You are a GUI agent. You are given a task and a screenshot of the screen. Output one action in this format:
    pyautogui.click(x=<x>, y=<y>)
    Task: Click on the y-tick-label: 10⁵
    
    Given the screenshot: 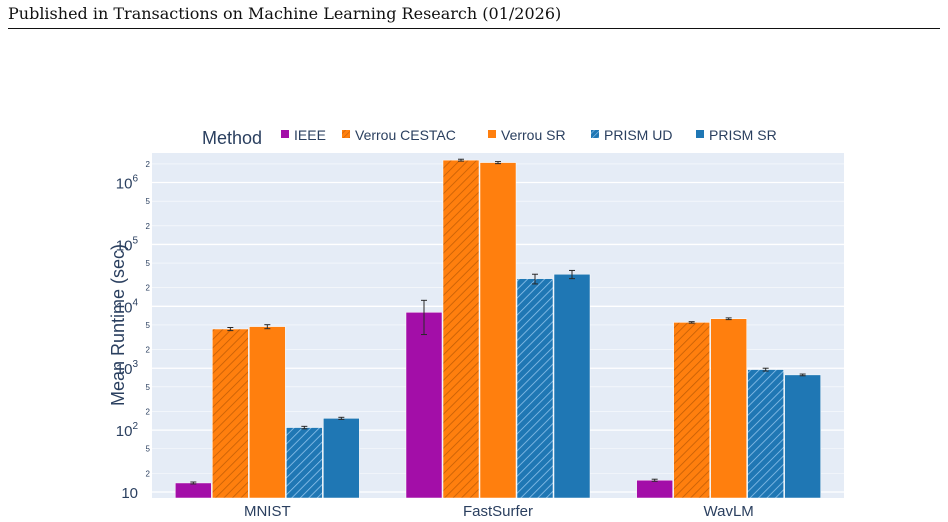 What is the action you would take?
    pyautogui.click(x=127, y=244)
    